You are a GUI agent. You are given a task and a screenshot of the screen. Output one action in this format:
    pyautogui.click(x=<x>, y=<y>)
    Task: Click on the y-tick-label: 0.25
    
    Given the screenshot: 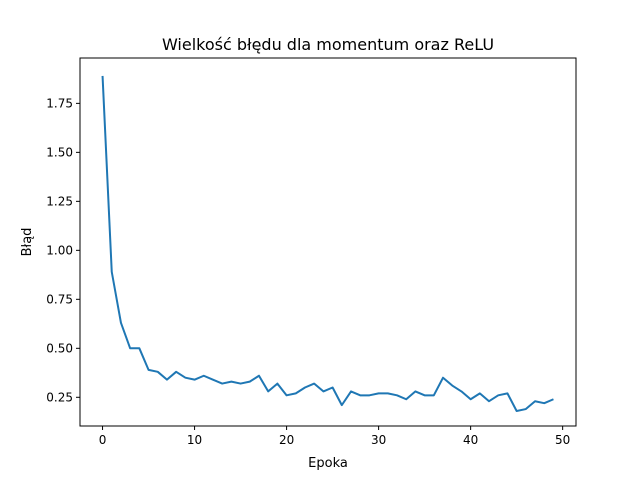 What is the action you would take?
    pyautogui.click(x=59, y=397)
    